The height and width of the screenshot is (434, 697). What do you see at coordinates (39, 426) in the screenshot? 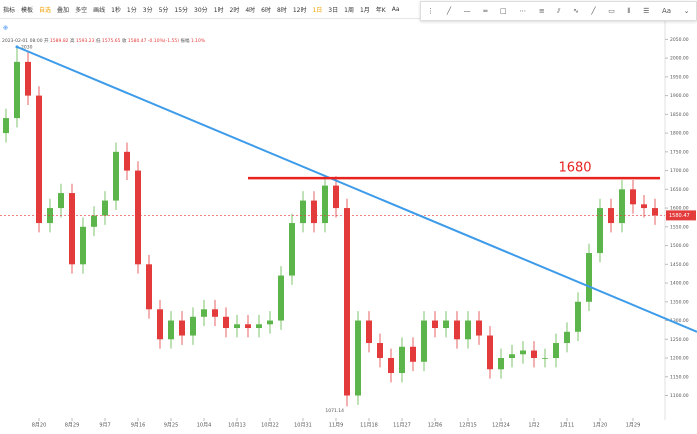
I see `x-tick-label: 8月20` at bounding box center [39, 426].